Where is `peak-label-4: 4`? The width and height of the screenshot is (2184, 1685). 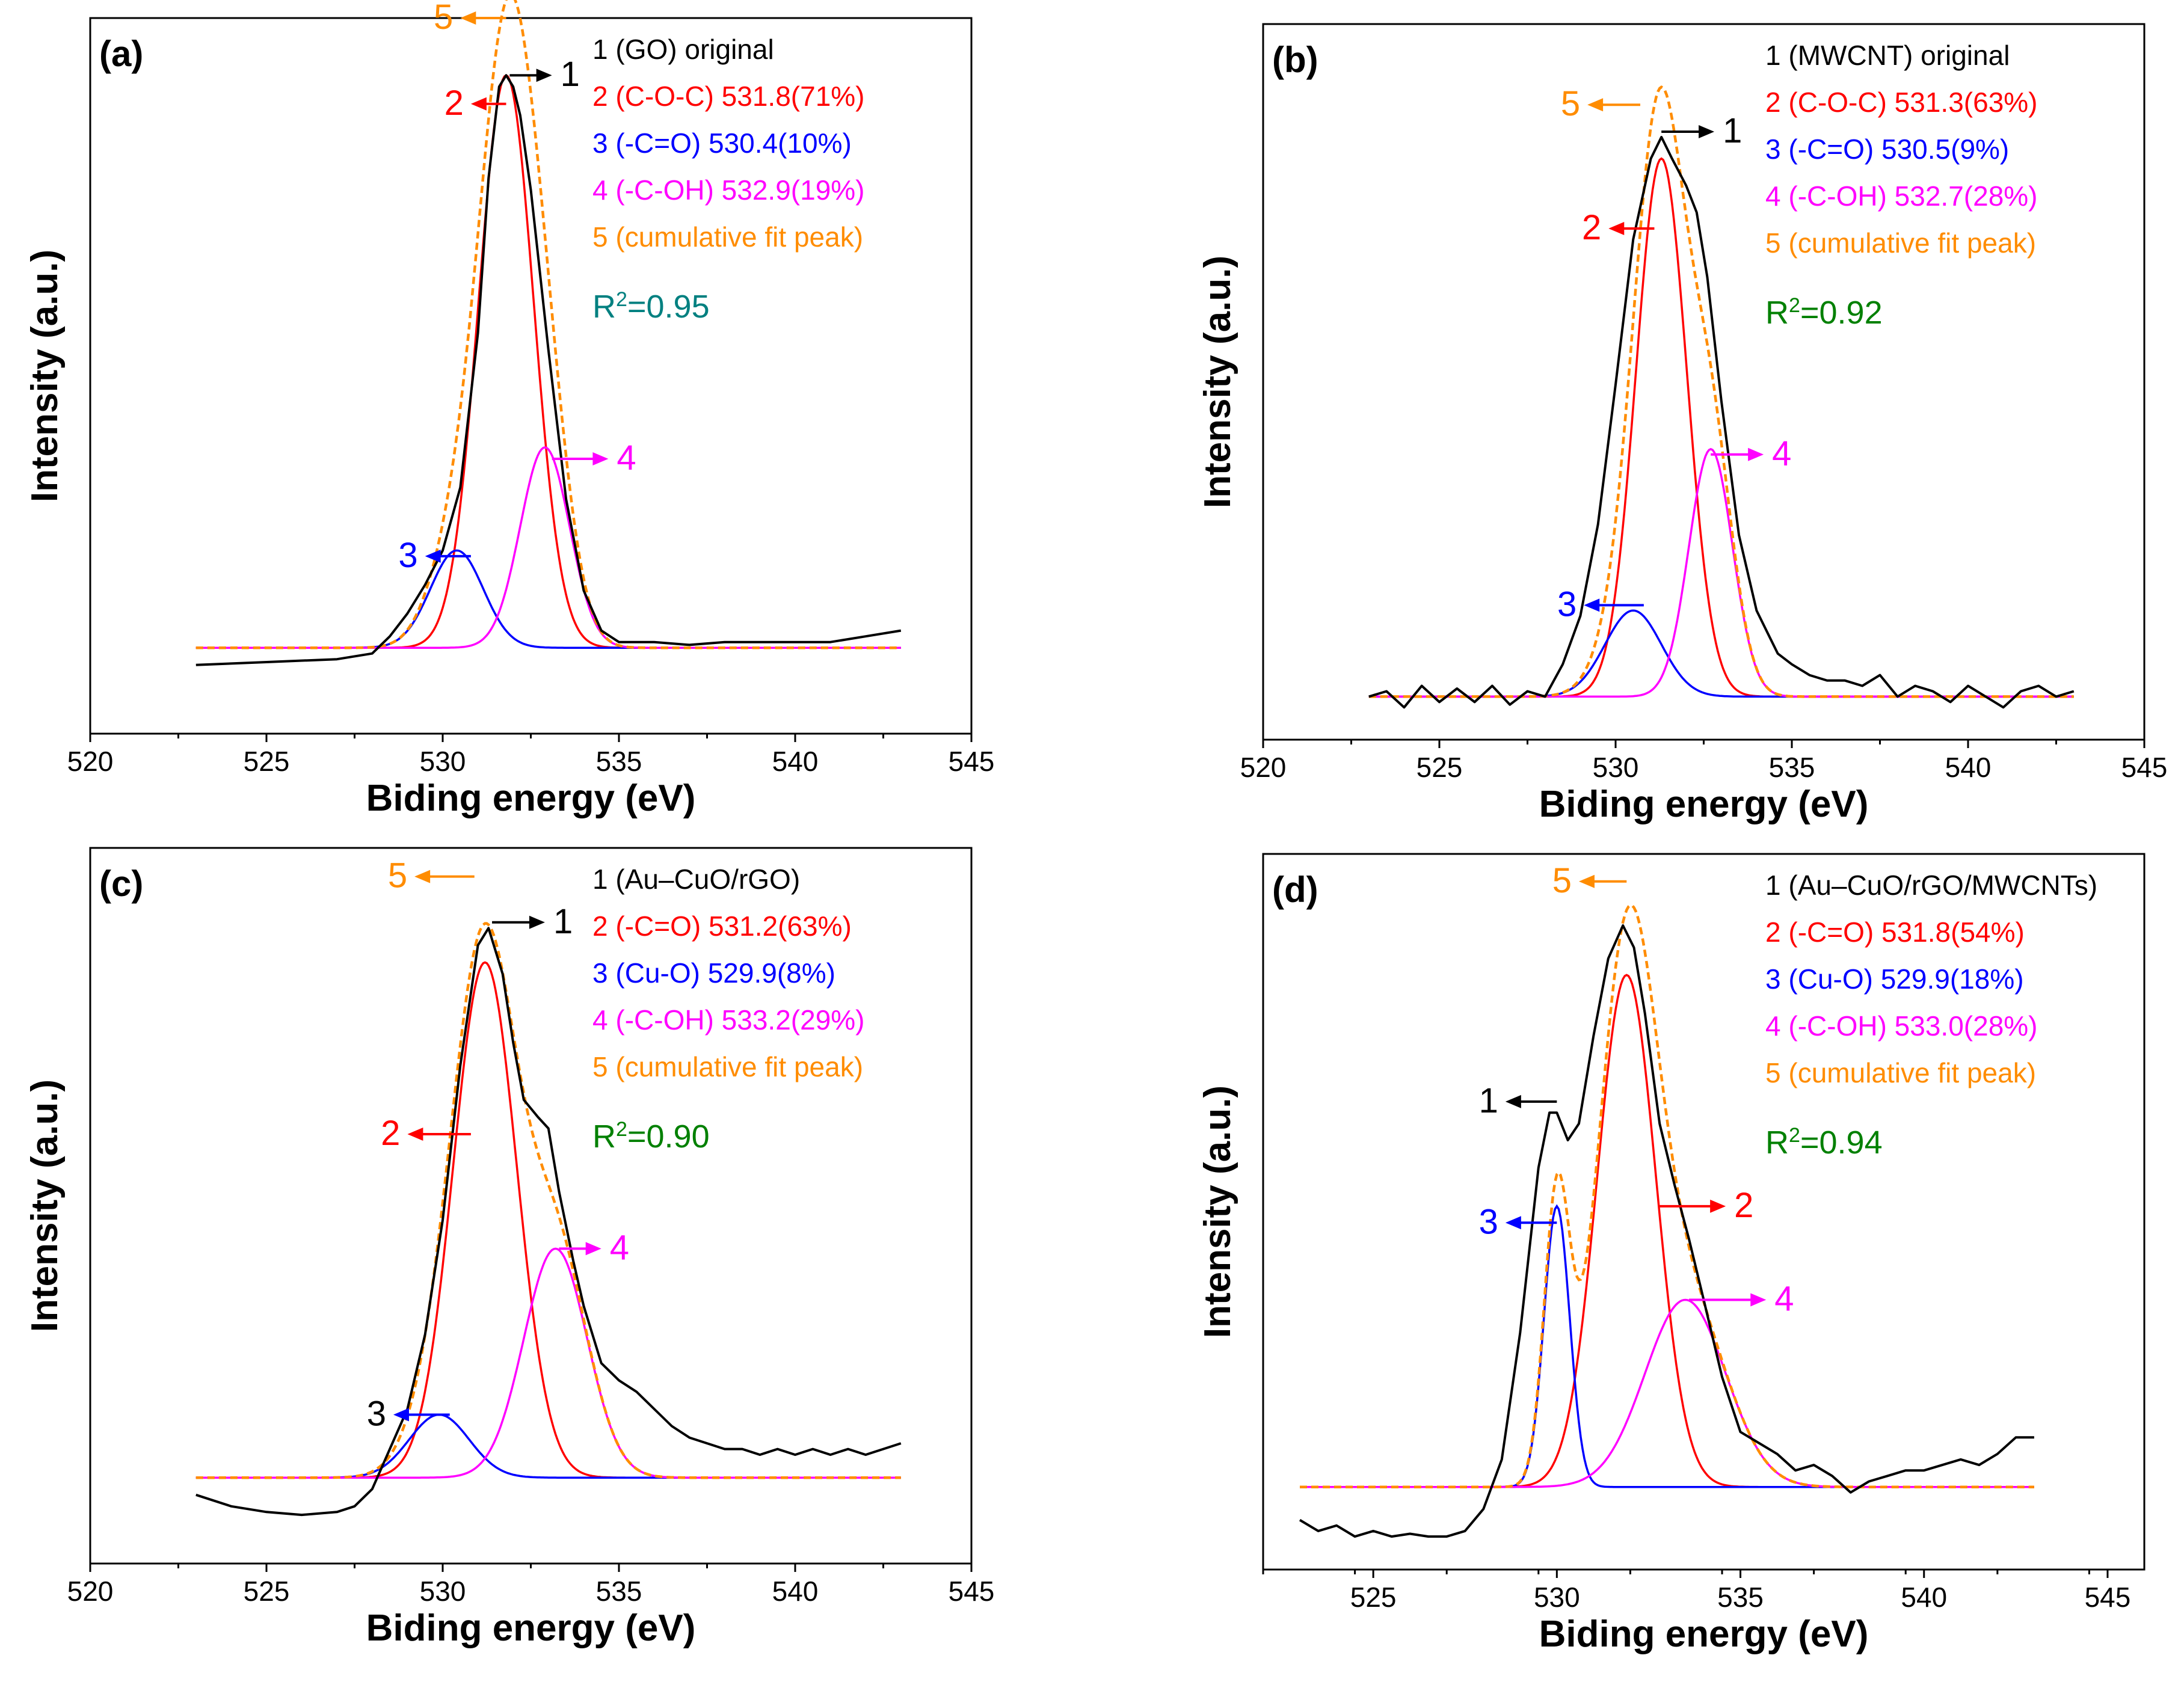 peak-label-4: 4 is located at coordinates (594, 457).